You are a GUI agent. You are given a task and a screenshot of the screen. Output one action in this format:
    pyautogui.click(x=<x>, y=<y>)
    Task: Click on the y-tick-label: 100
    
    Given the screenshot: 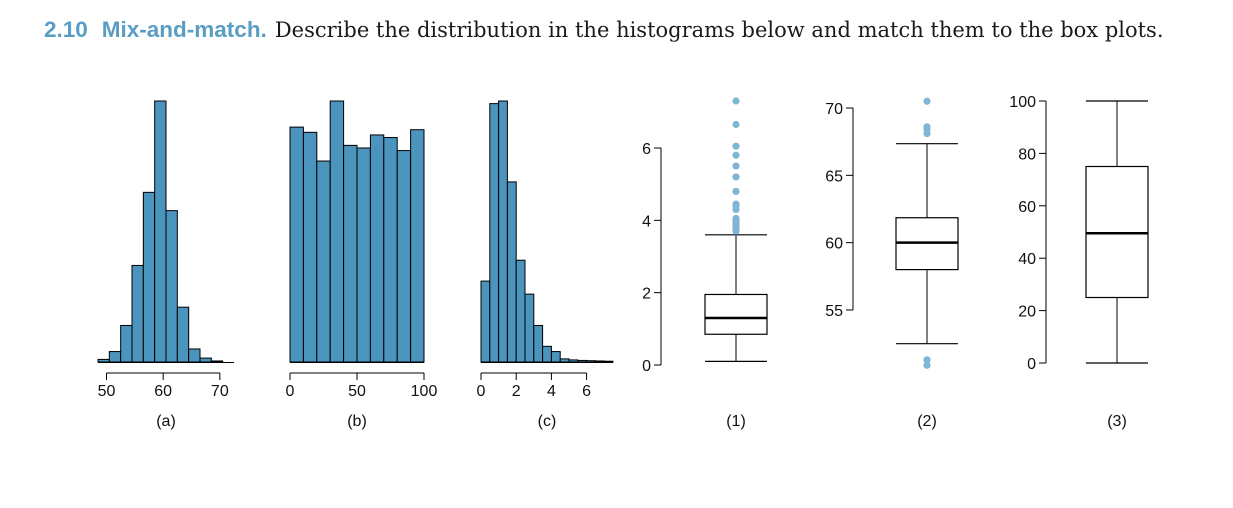 What is the action you would take?
    pyautogui.click(x=1022, y=102)
    